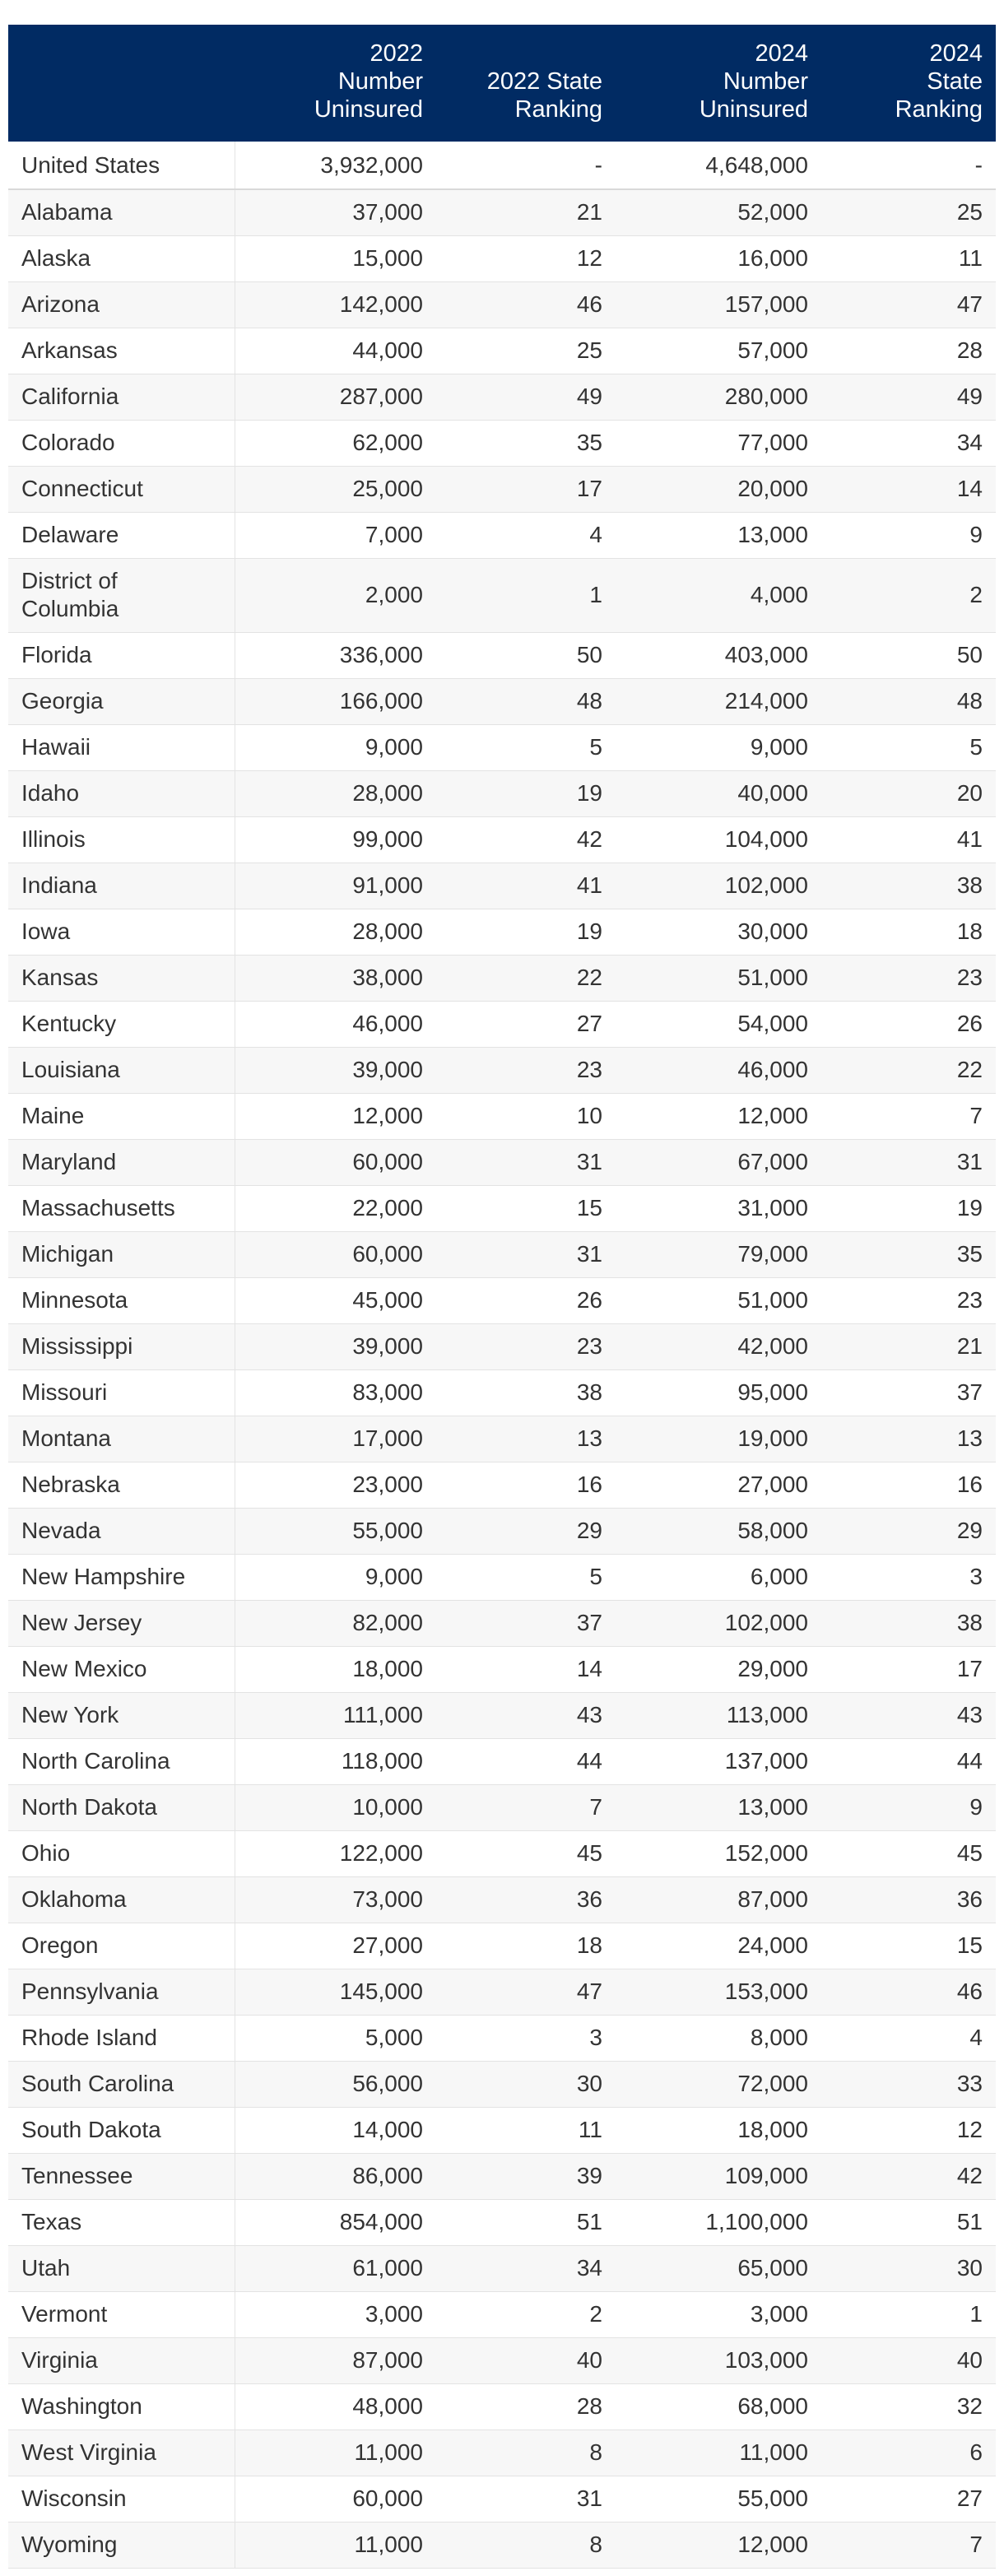 This screenshot has width=1004, height=2576. I want to click on cell-2024-number-uninsured: 95,000, so click(718, 1392).